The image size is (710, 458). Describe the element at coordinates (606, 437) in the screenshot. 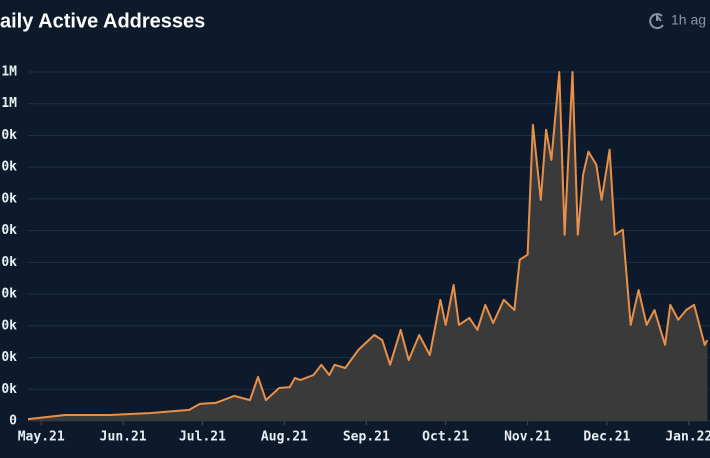

I see `x-tick-label: Dec.21` at that location.